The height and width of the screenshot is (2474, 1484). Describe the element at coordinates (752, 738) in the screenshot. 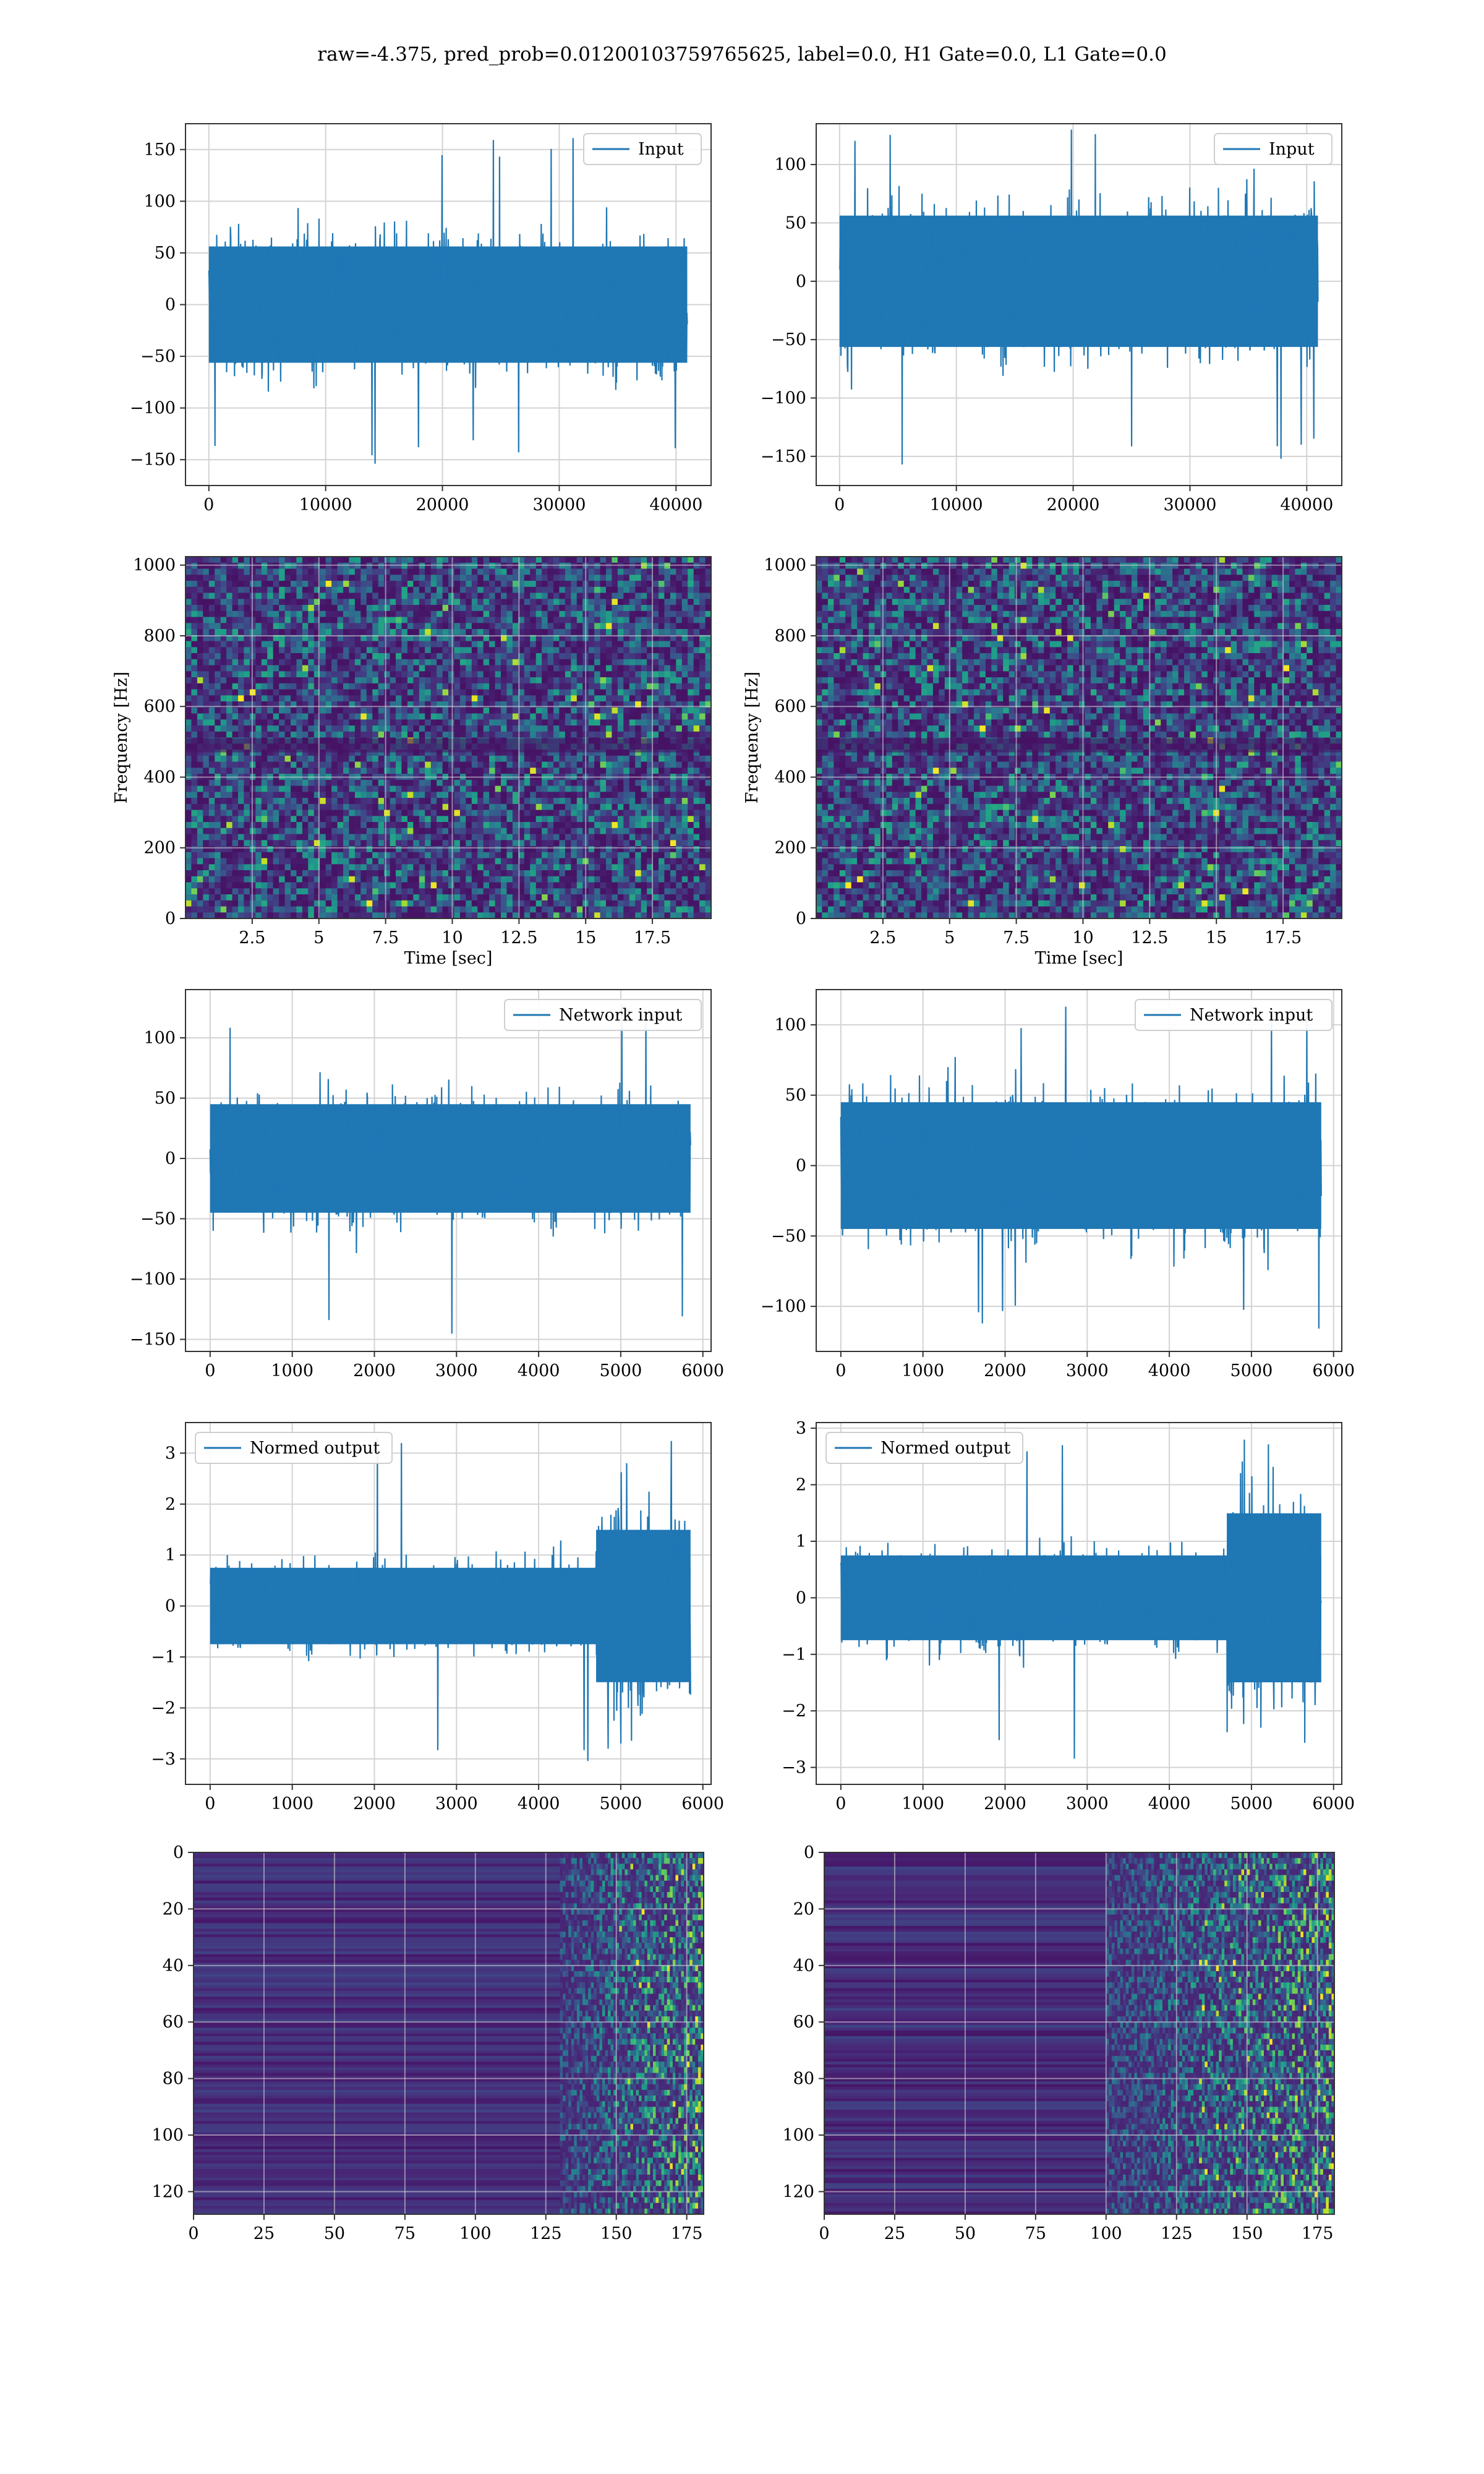

I see `y-axis-label: Frequency [Hz]` at that location.